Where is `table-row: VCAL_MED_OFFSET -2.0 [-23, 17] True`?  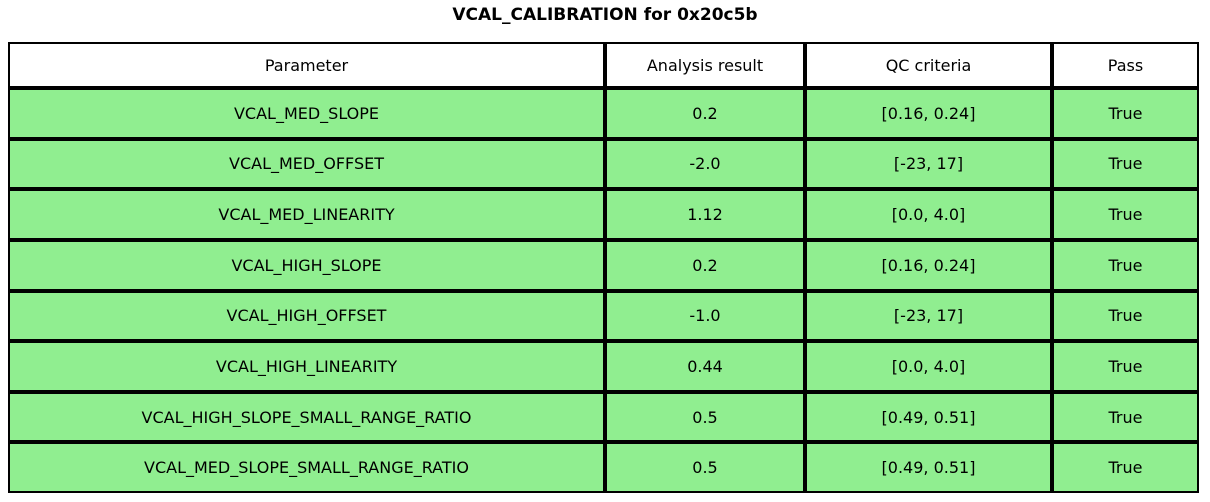 table-row: VCAL_MED_OFFSET -2.0 [-23, 17] True is located at coordinates (603, 164).